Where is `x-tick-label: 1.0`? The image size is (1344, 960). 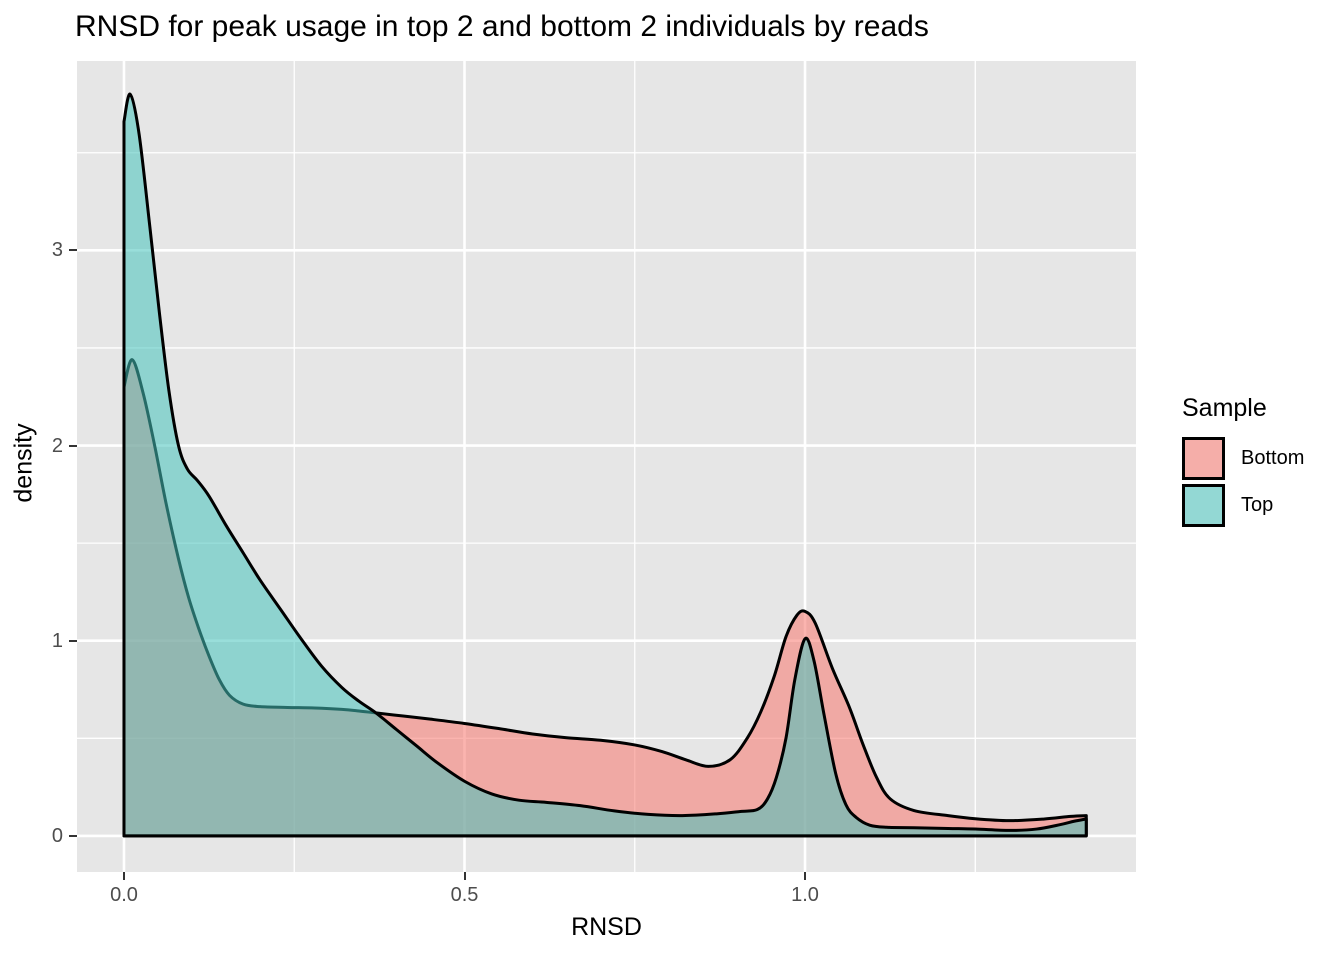 x-tick-label: 1.0 is located at coordinates (805, 895).